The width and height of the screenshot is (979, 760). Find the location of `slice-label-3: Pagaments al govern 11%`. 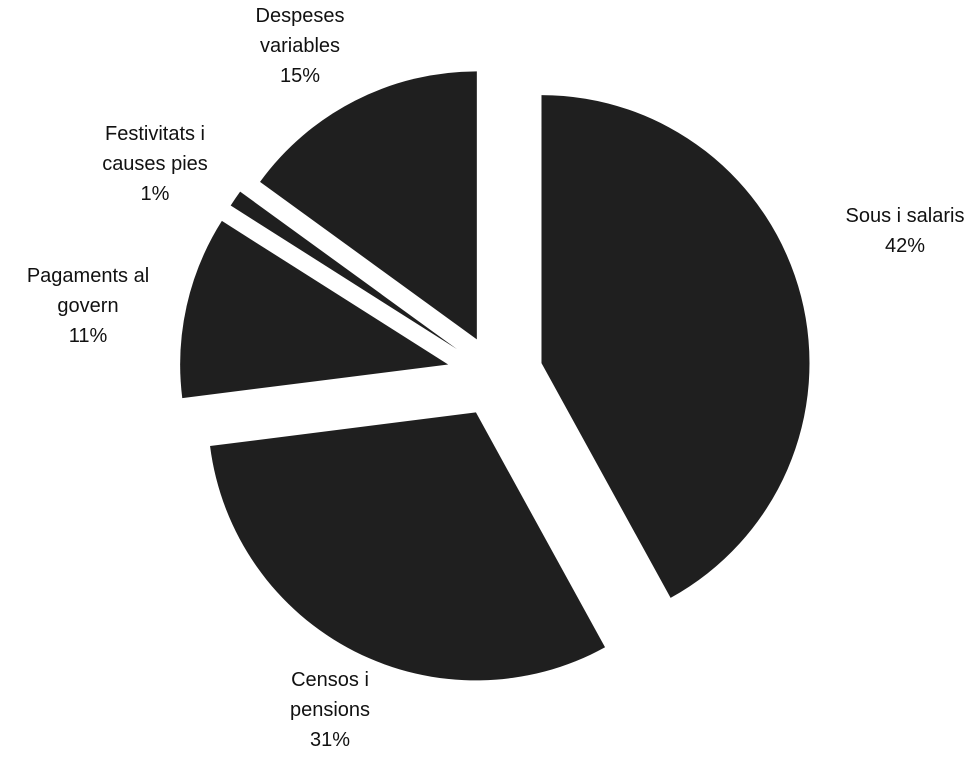

slice-label-3: Pagaments al govern 11% is located at coordinates (88, 306).